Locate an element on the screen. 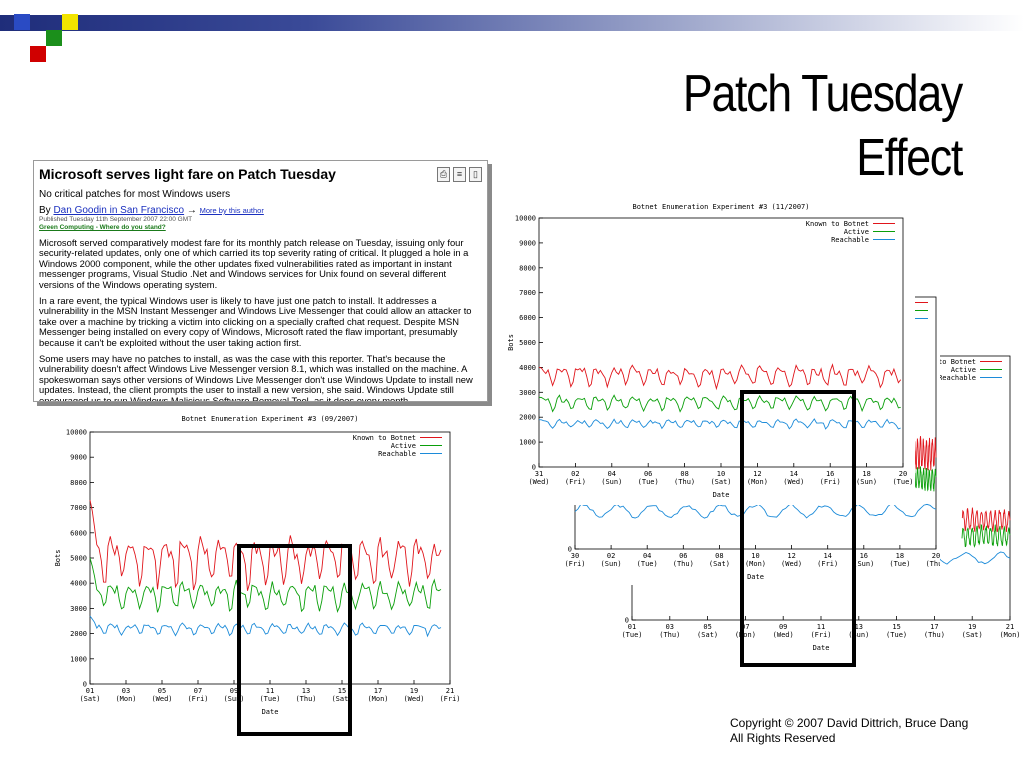 This screenshot has height=768, width=1024. x-tick-label: 15 is located at coordinates (342, 691).